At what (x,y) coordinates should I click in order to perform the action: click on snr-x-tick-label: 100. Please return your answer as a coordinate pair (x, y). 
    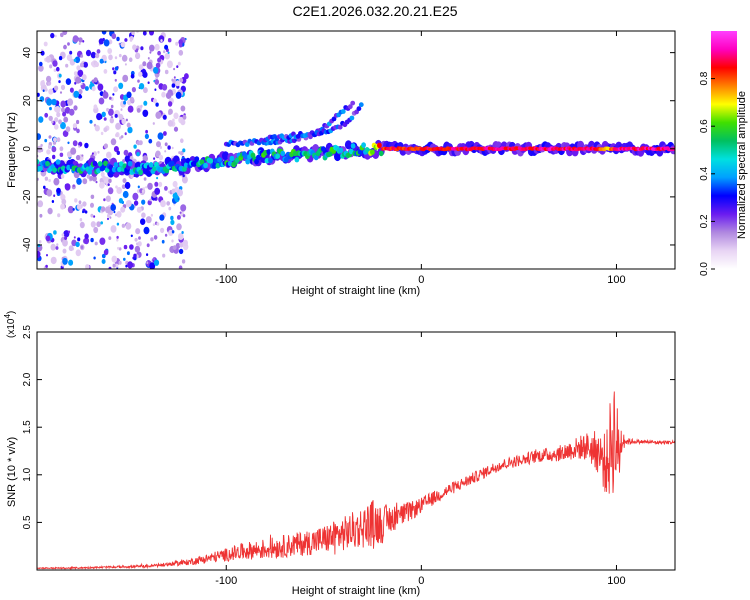
    Looking at the image, I should click on (616, 581).